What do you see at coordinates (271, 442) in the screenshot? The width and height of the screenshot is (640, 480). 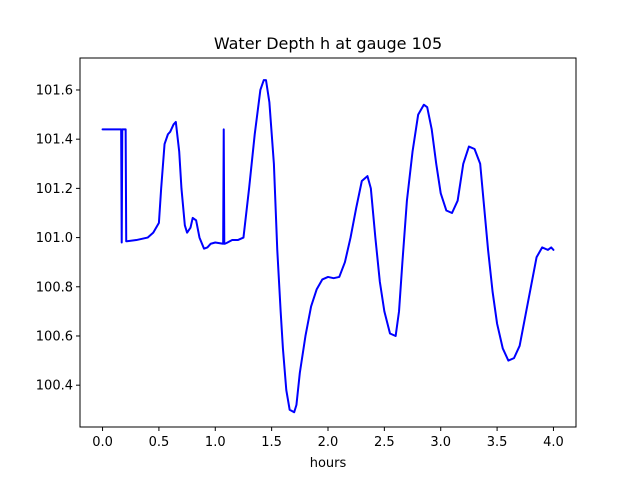 I see `x-tick-label: 1.5` at bounding box center [271, 442].